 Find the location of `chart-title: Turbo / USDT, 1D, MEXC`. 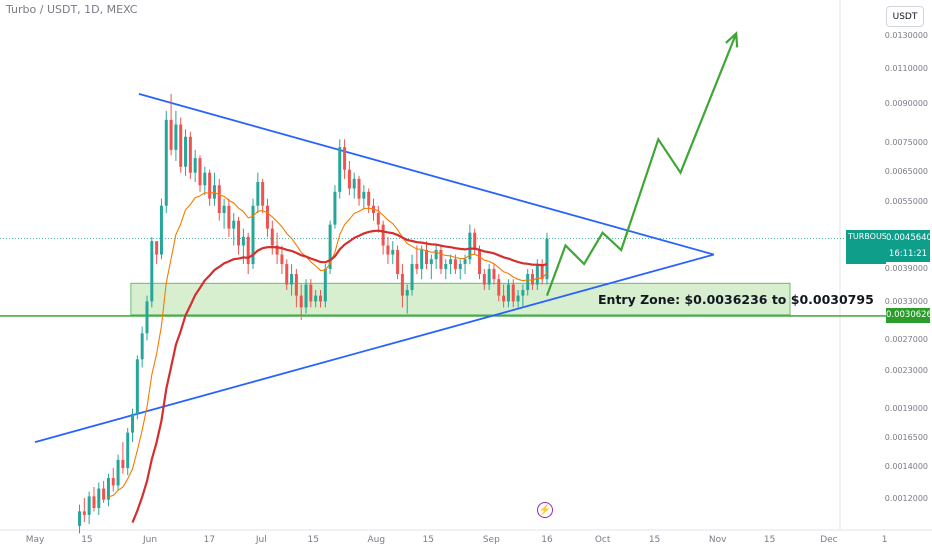

chart-title: Turbo / USDT, 1D, MEXC is located at coordinates (72, 9).